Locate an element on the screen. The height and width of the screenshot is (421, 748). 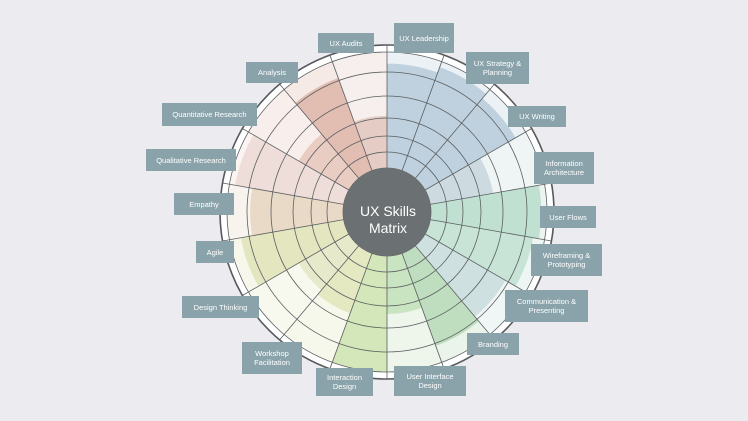
segment-level-information-architecture is located at coordinates (486, 212).